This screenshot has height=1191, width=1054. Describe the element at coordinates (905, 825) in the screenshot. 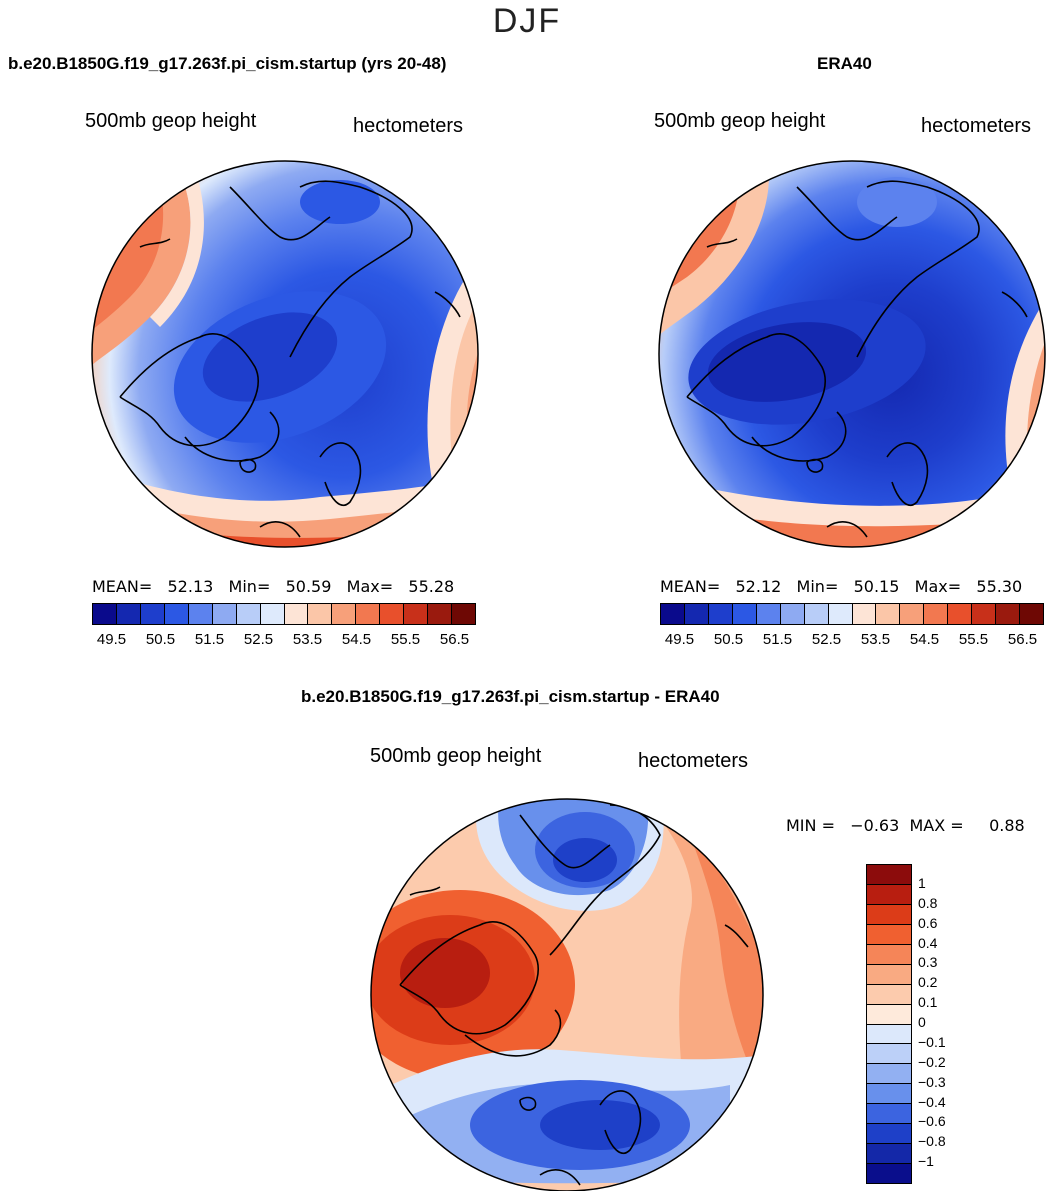

I see `diff-stats: MIN = −0.63 MAX = 0.88` at that location.